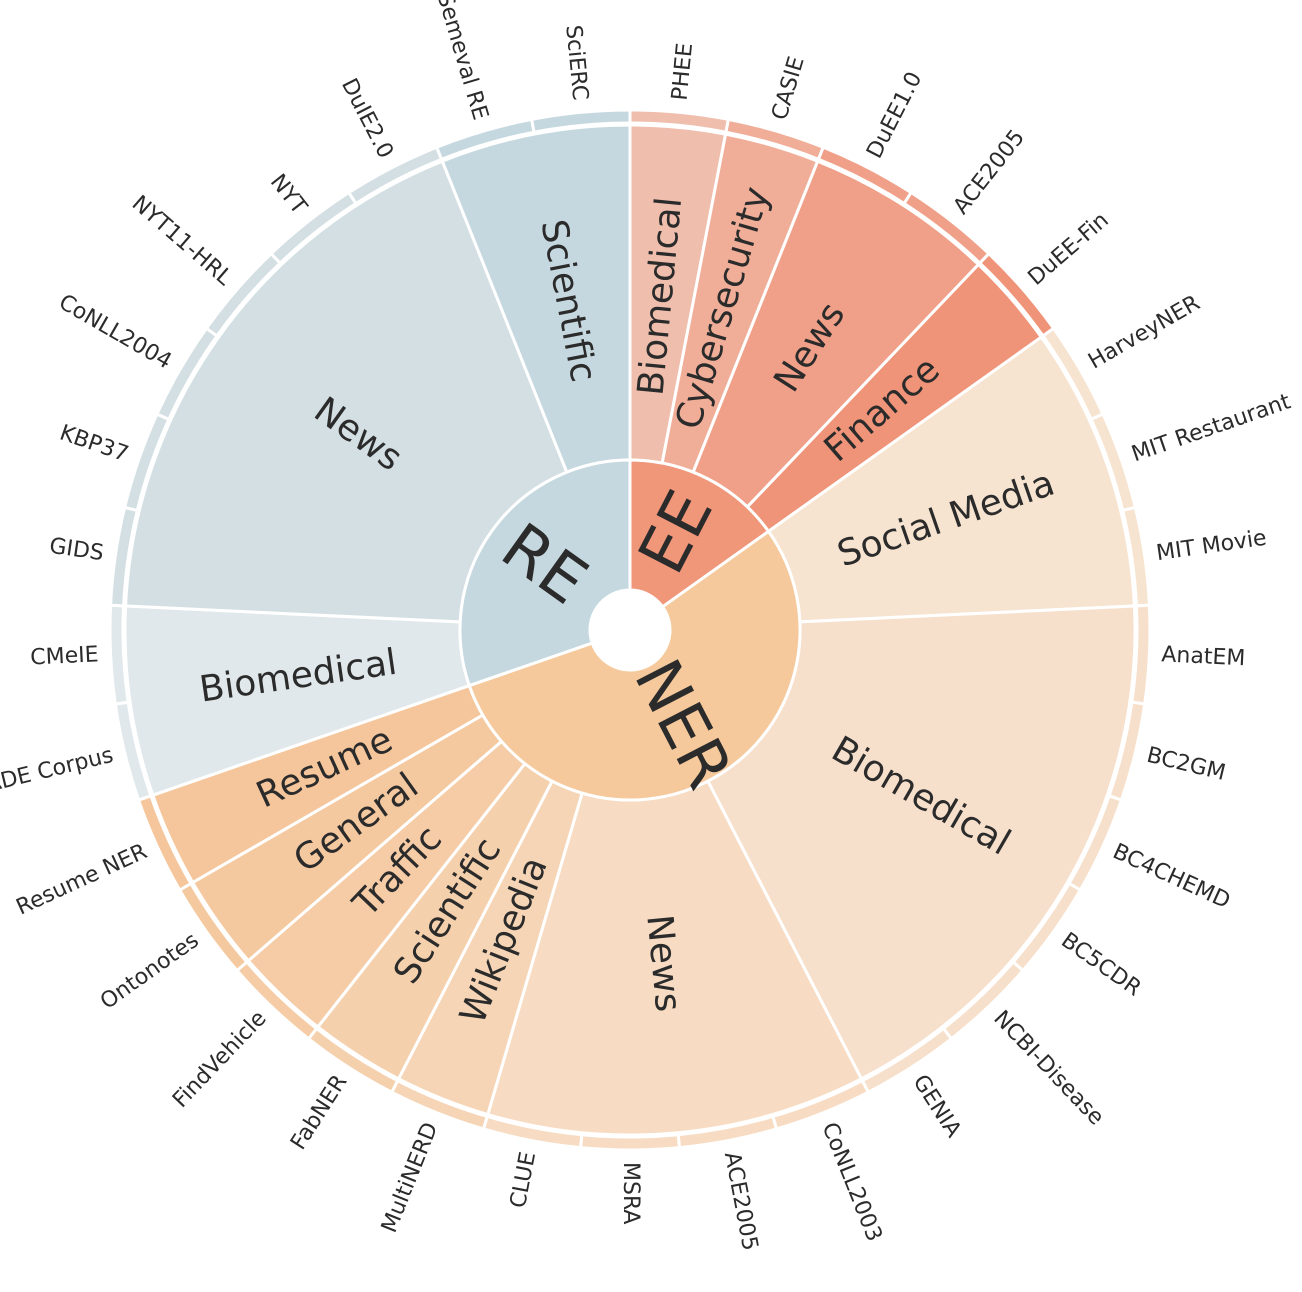 This screenshot has width=1302, height=1292. Describe the element at coordinates (114, 332) in the screenshot. I see `dataset-label: CoNLL2004` at that location.